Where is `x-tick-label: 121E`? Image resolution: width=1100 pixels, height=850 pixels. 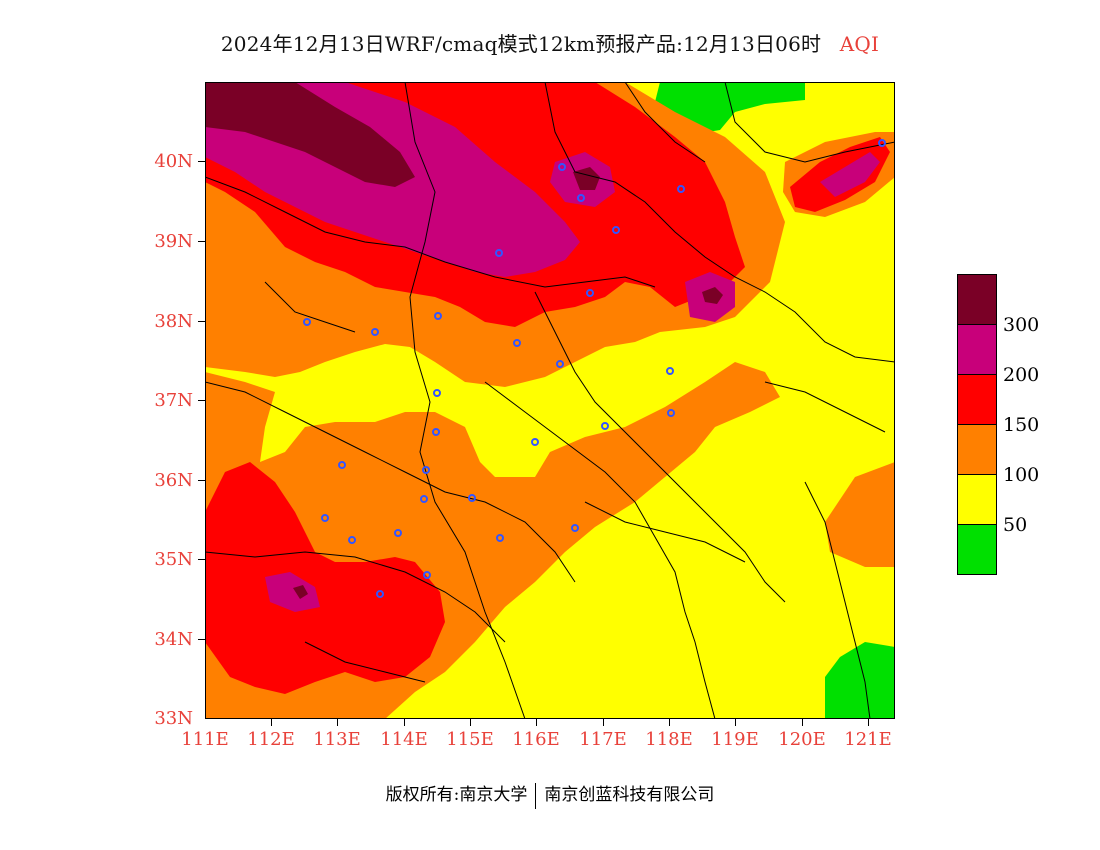
x-tick-label: 121E is located at coordinates (868, 739).